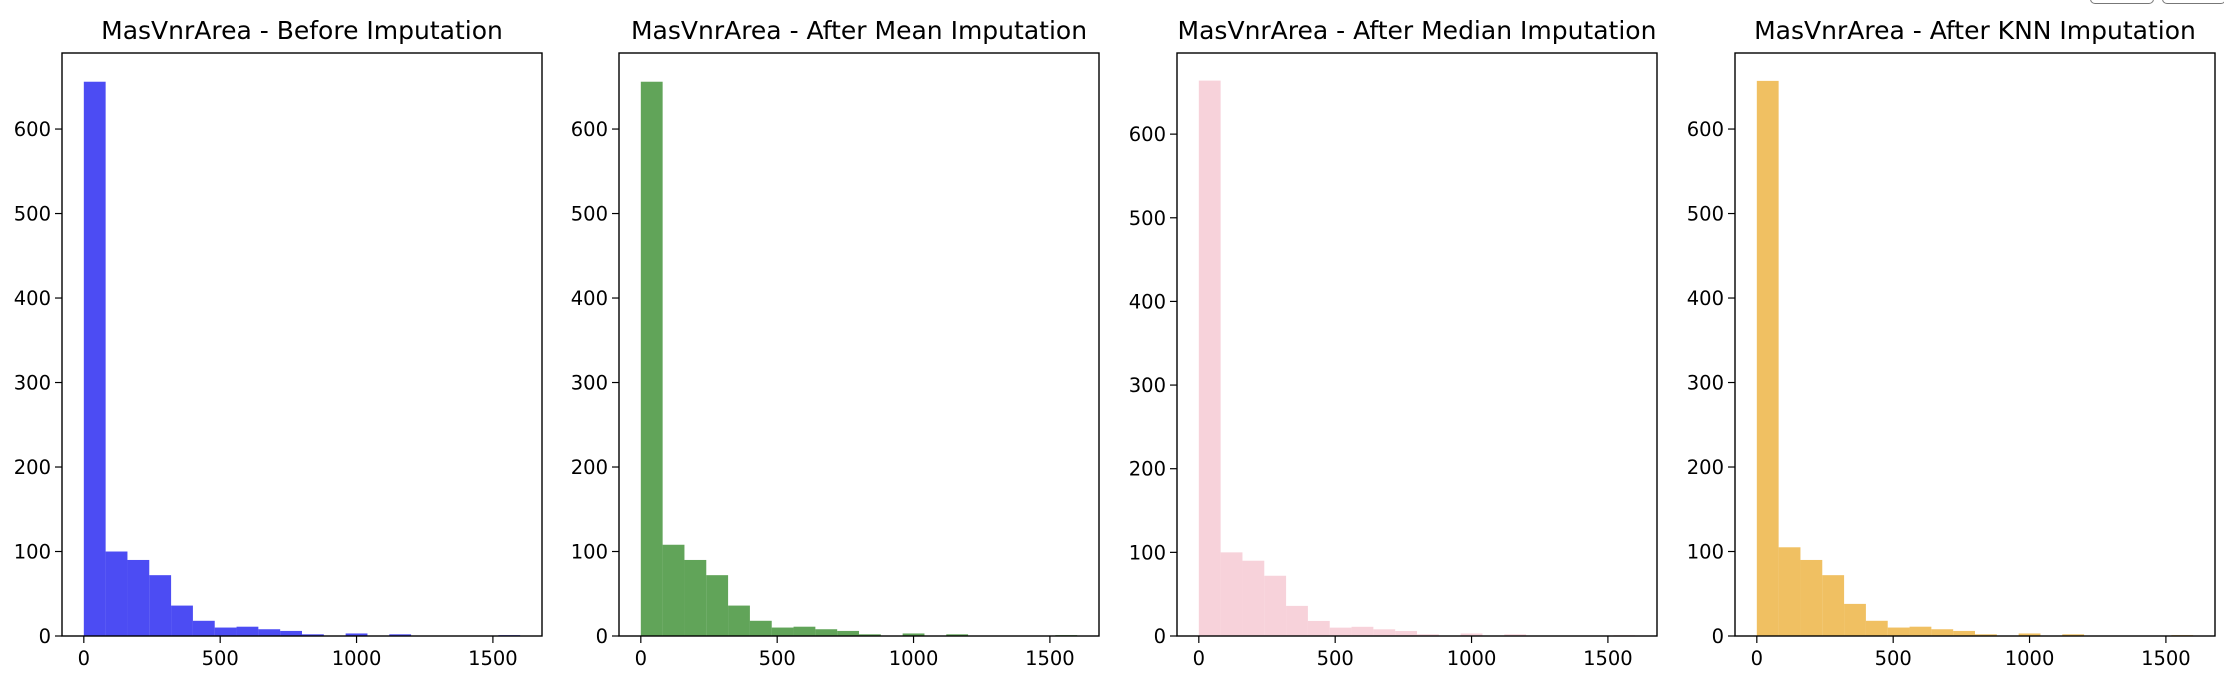 The width and height of the screenshot is (2224, 674). What do you see at coordinates (859, 30) in the screenshot?
I see `chart-title: MasVnrArea - After Mean Imputation` at bounding box center [859, 30].